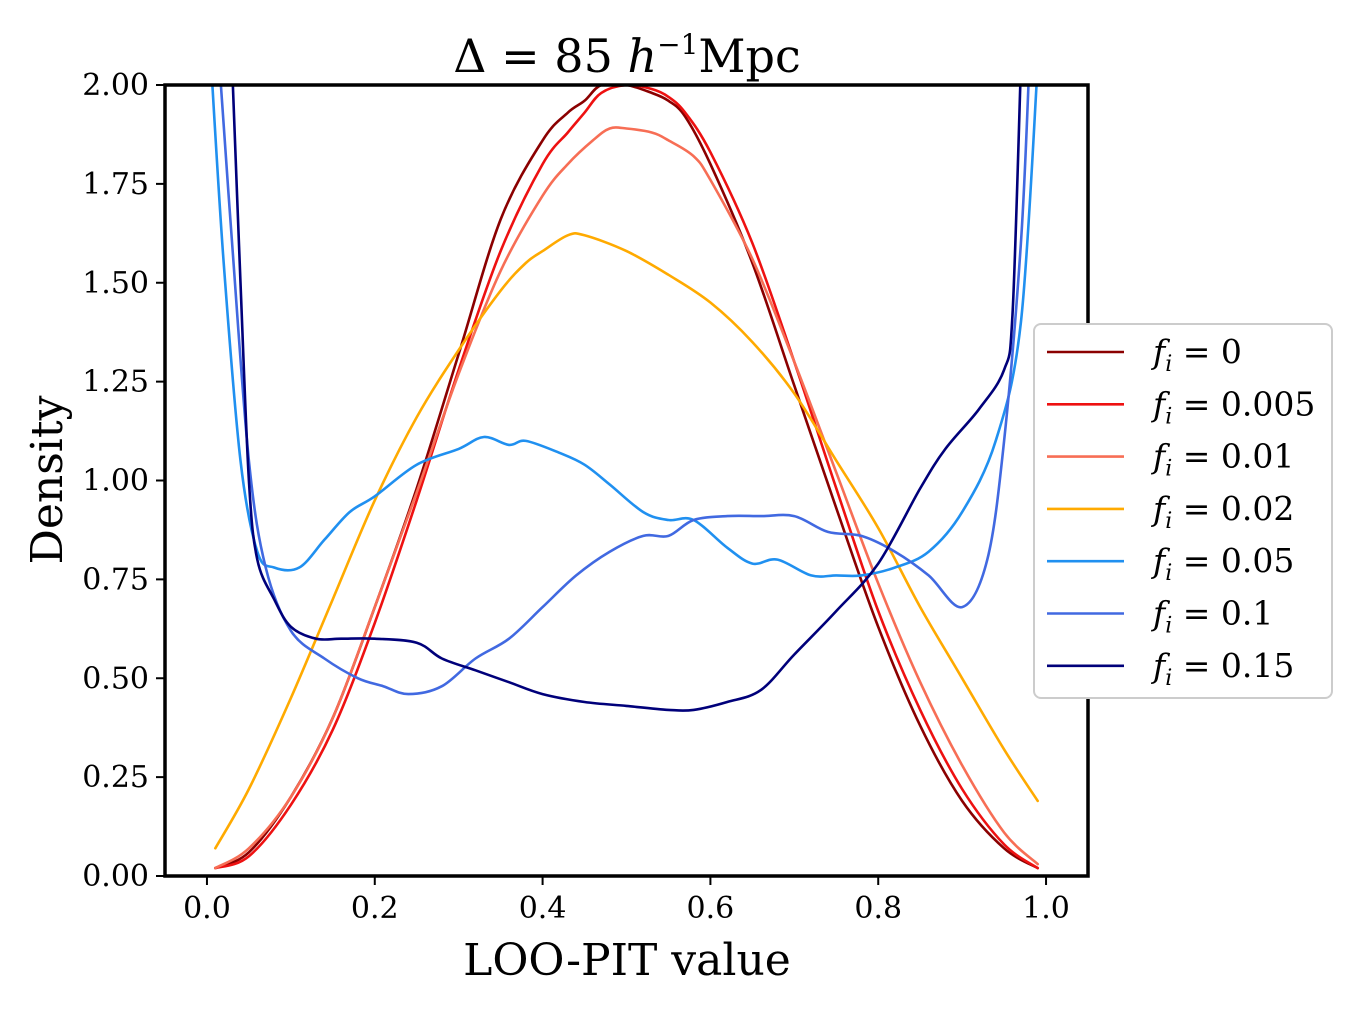 The image size is (1348, 1011). Describe the element at coordinates (115, 184) in the screenshot. I see `y-tick-label: 1.75` at that location.